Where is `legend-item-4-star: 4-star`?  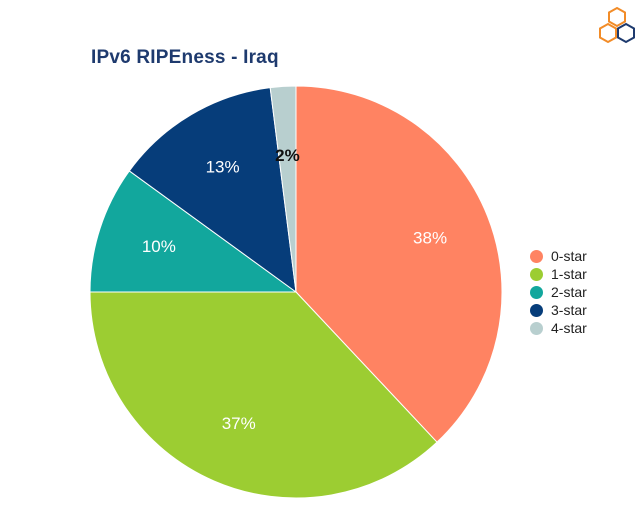
legend-item-4-star: 4-star is located at coordinates (558, 328).